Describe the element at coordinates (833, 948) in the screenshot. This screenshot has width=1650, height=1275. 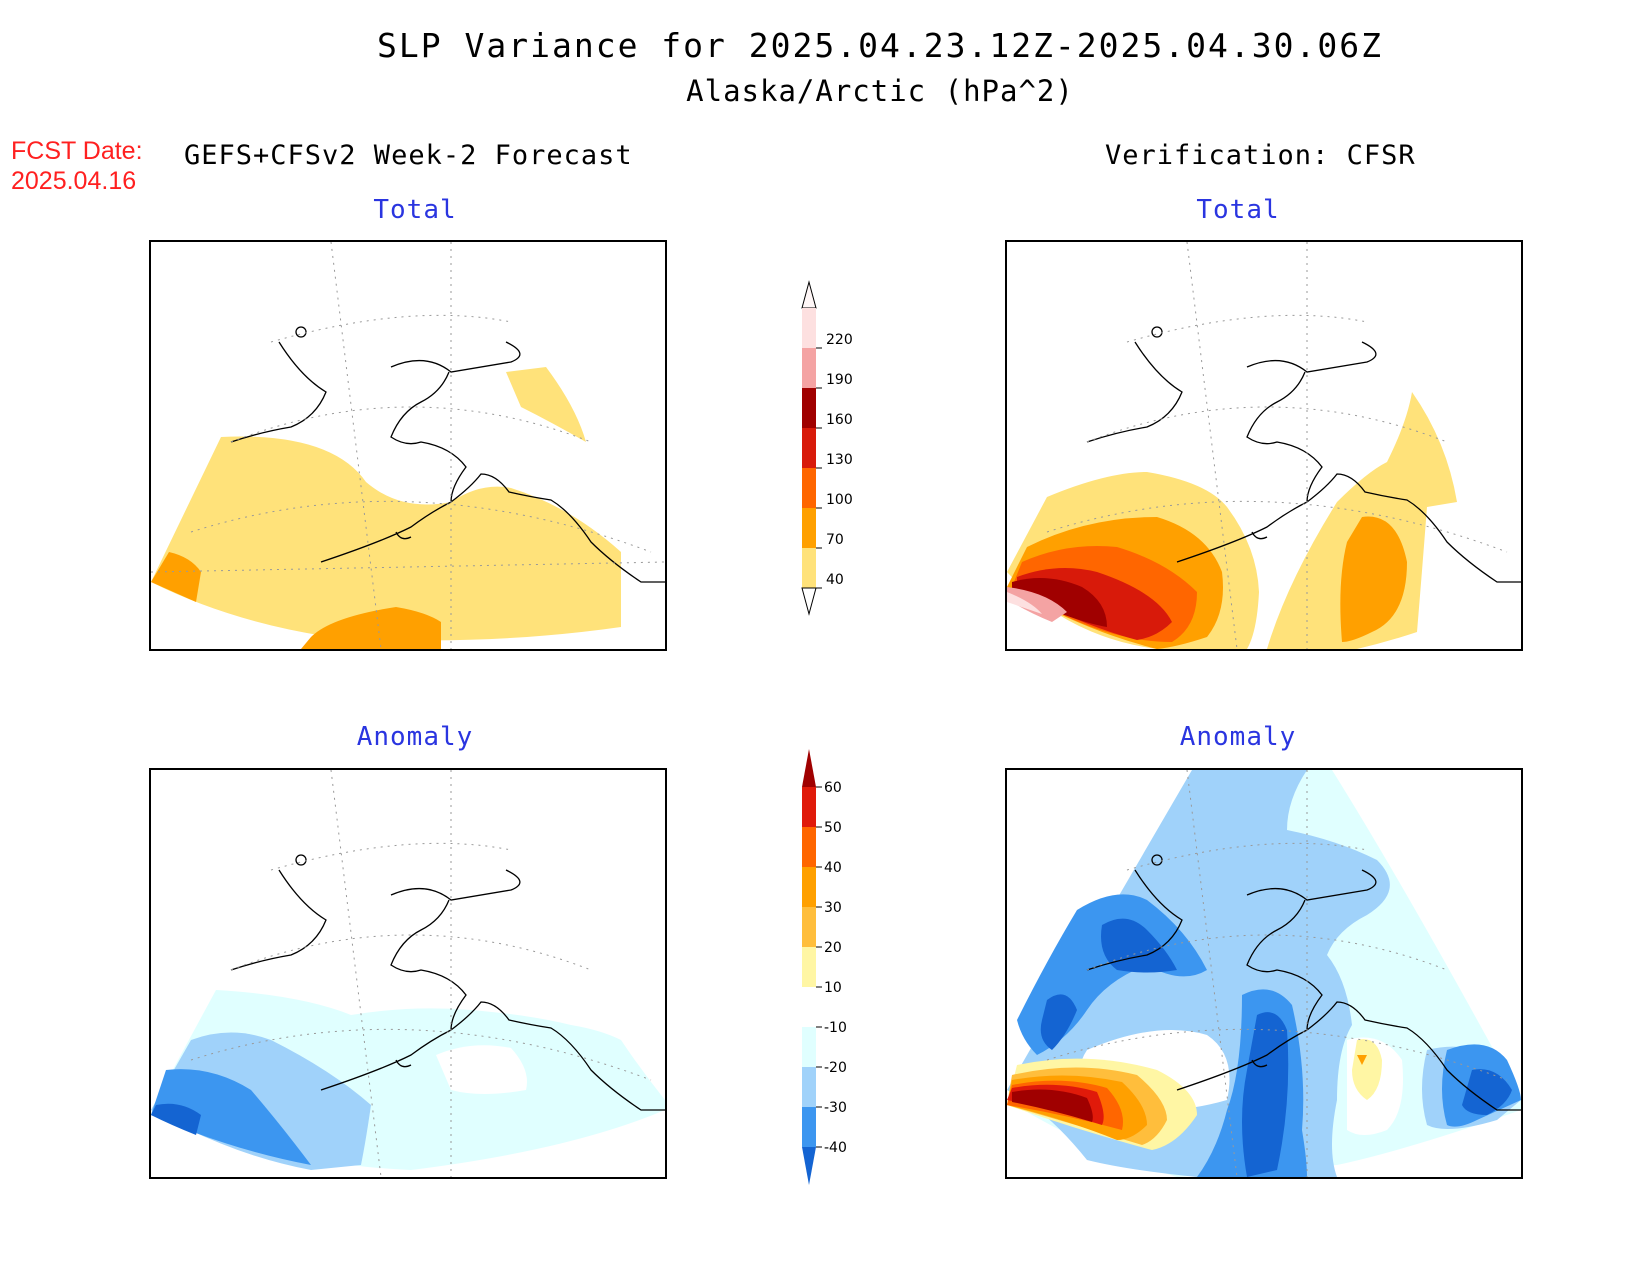
I see `colorbar-anomaly-label: 20` at that location.